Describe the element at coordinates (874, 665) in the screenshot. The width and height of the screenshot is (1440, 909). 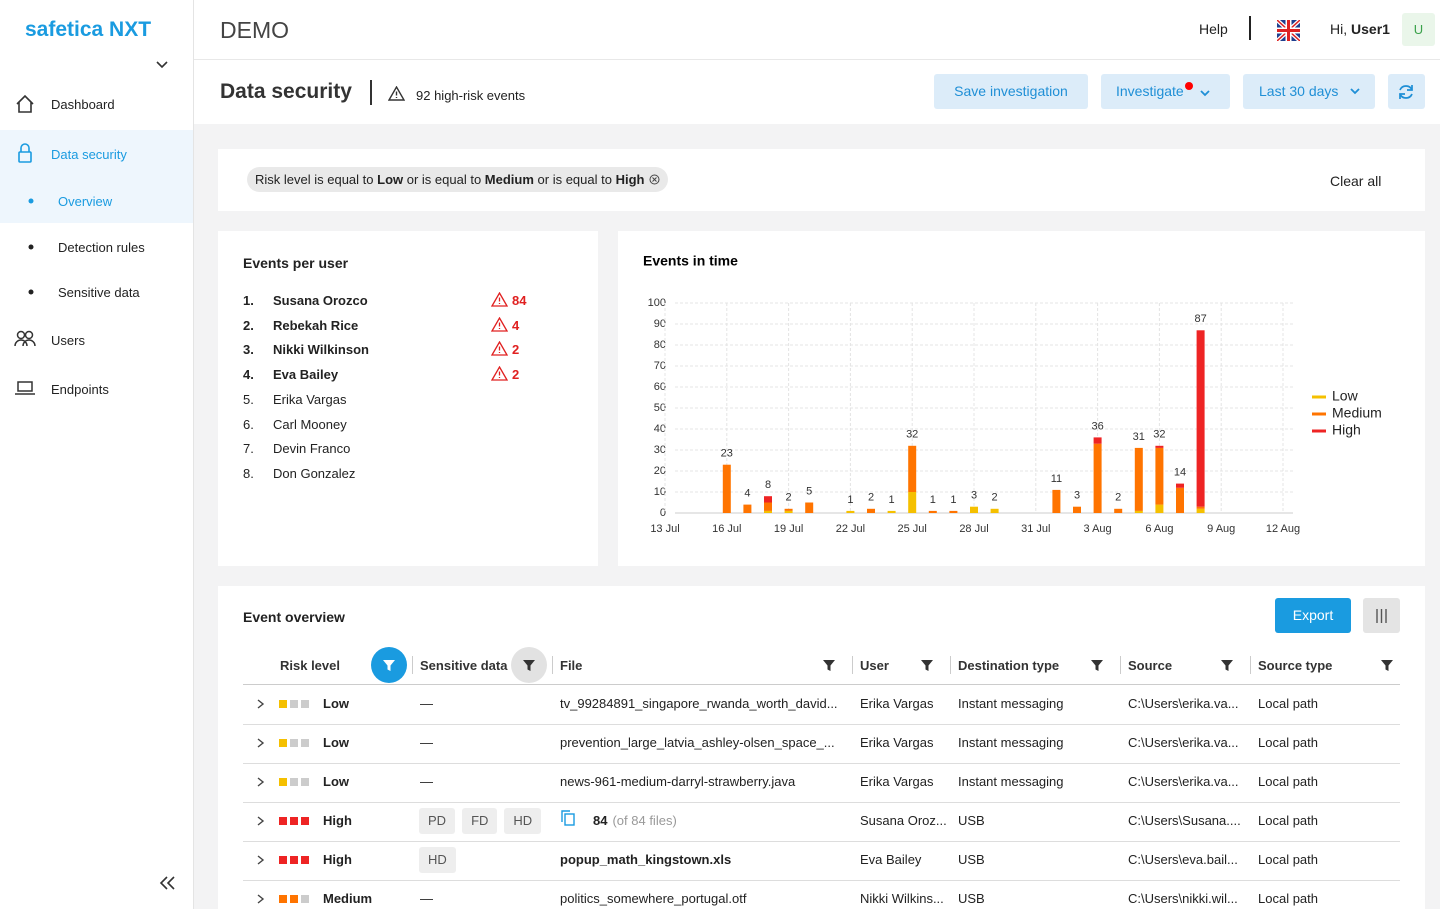
I see `column-header: User` at that location.